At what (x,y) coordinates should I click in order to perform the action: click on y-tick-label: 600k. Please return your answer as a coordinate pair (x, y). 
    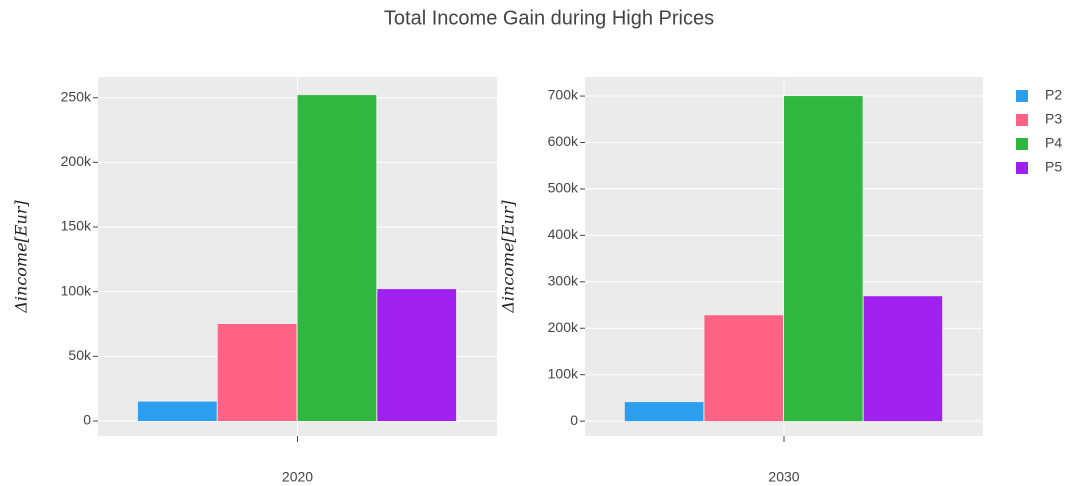
    Looking at the image, I should click on (563, 141).